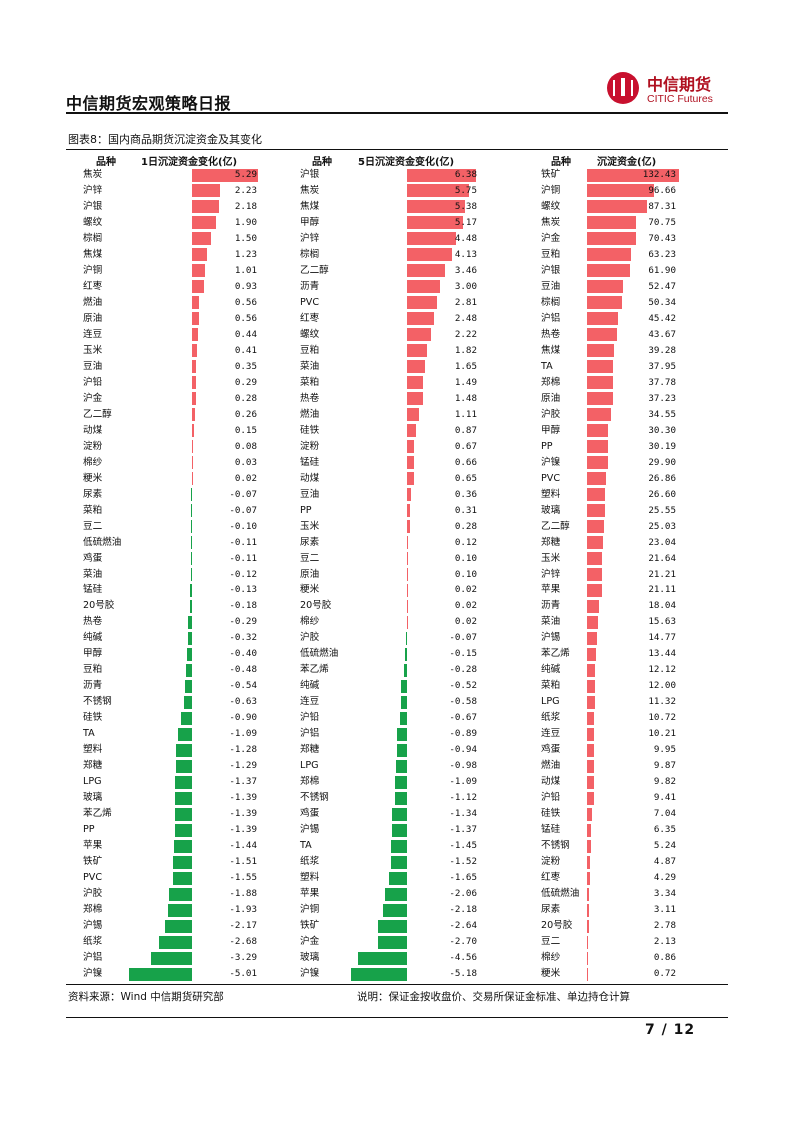 This screenshot has width=793, height=1122. I want to click on value-label: 6.35, so click(664, 830).